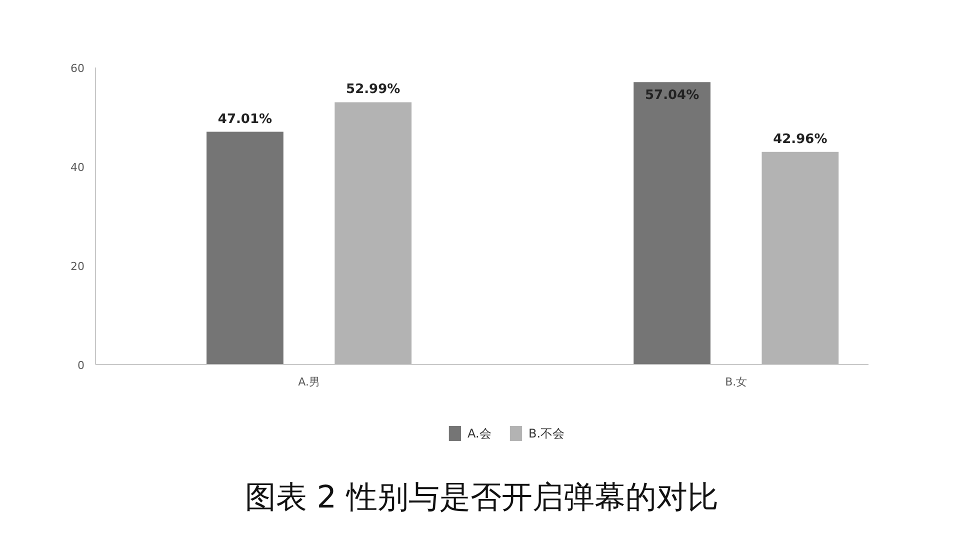  Describe the element at coordinates (77, 266) in the screenshot. I see `y-tick-label: 20` at that location.